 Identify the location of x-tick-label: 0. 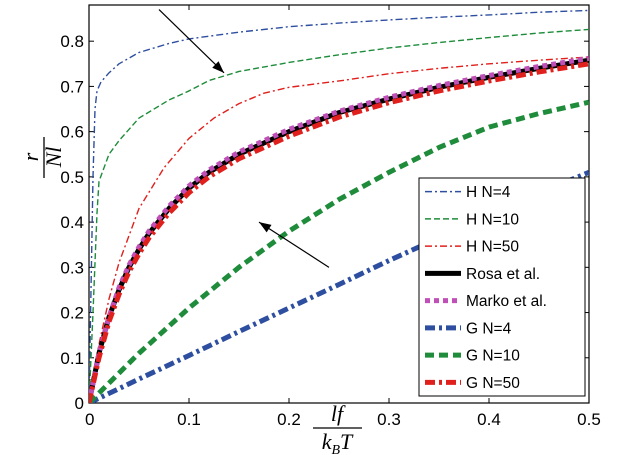
(89, 419).